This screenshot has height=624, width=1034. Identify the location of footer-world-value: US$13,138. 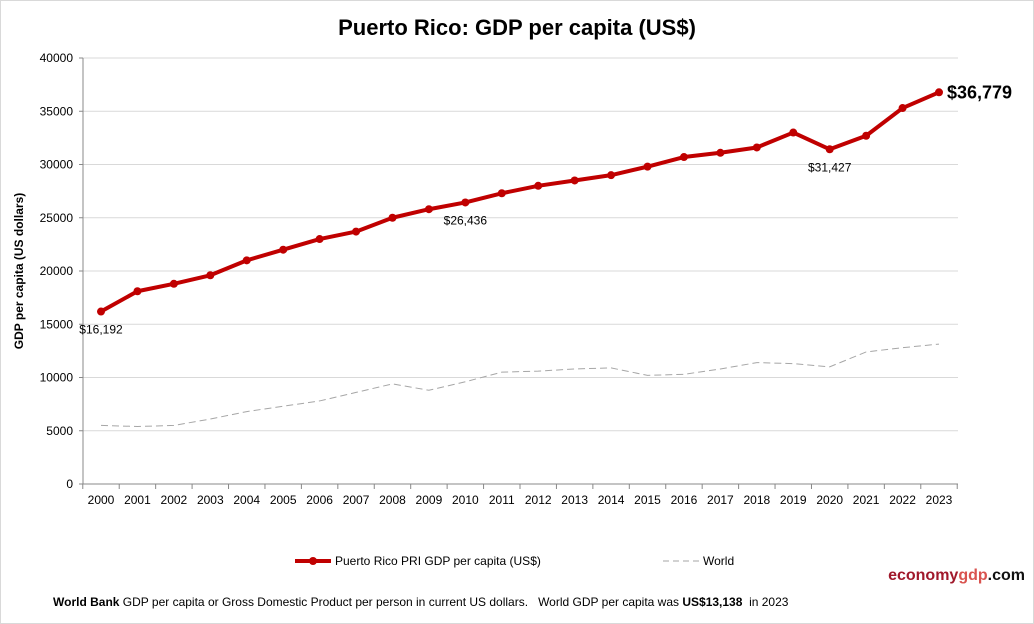
(712, 602).